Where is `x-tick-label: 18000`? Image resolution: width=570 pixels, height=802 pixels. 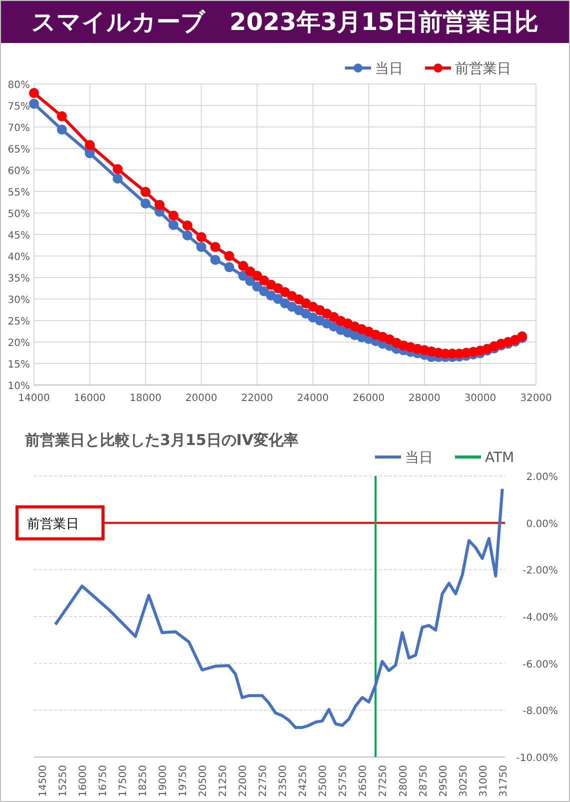 x-tick-label: 18000 is located at coordinates (146, 398).